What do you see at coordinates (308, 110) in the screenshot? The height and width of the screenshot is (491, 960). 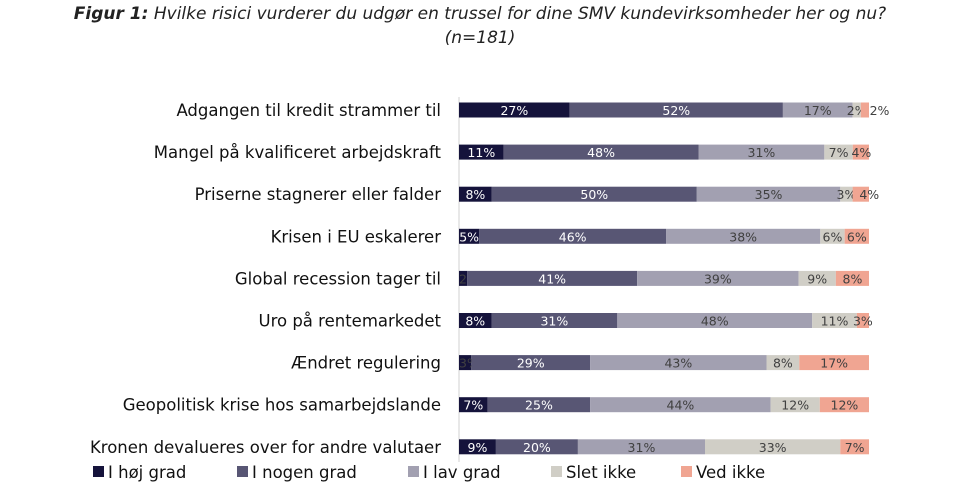 I see `category-label: Adgangen til kredit strammer til` at bounding box center [308, 110].